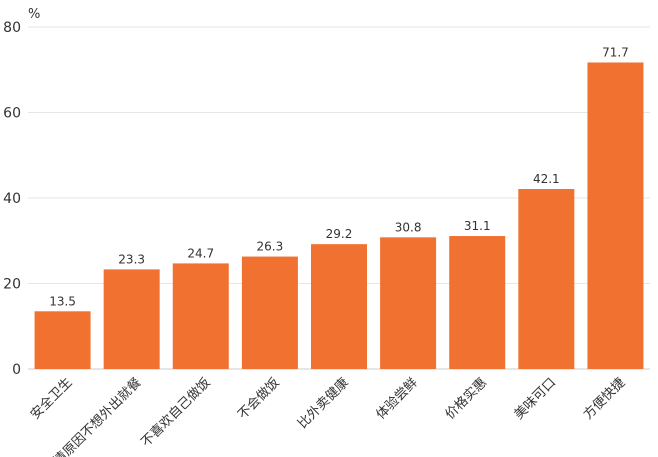 The height and width of the screenshot is (457, 658). I want to click on y-tick-label: 40, so click(12, 199).